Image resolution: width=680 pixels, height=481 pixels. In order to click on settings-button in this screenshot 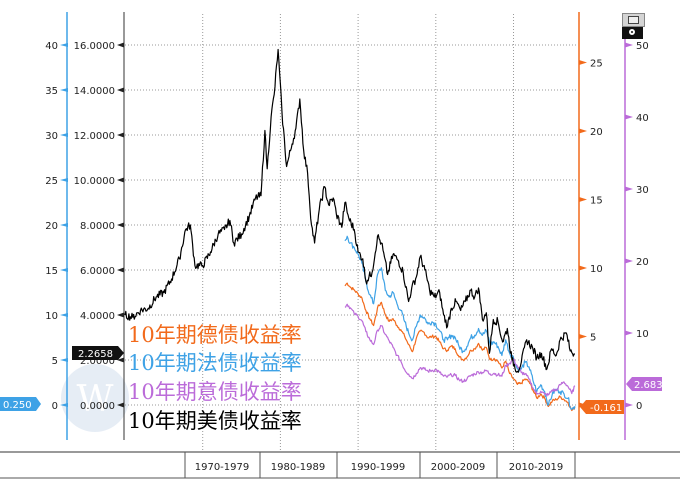, I will do `click(632, 33)`.